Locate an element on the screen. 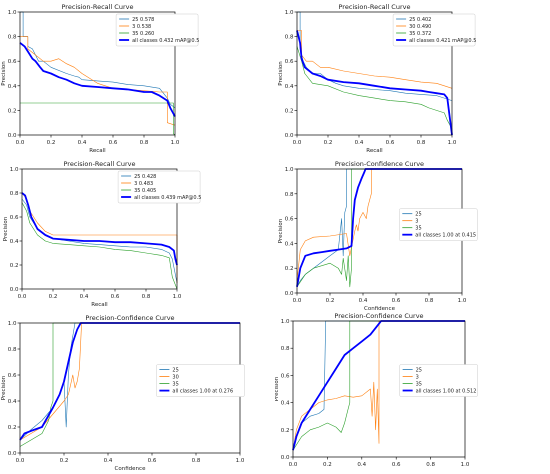 This screenshot has width=550, height=474. legend-label: 3 0.538 is located at coordinates (141, 27).